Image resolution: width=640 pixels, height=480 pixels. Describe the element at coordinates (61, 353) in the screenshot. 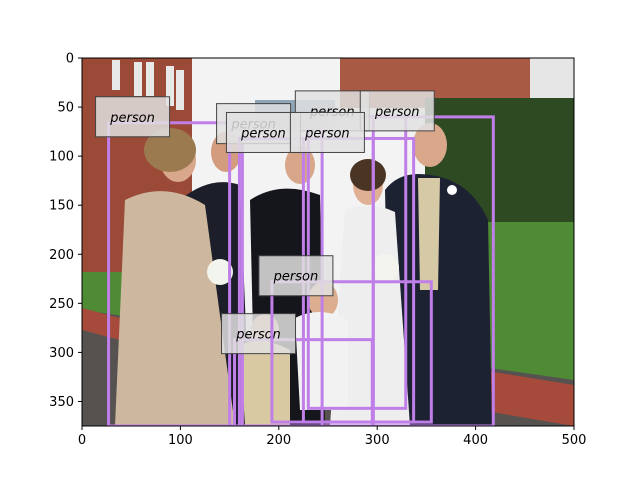

I see `y-tick-label: 300` at that location.